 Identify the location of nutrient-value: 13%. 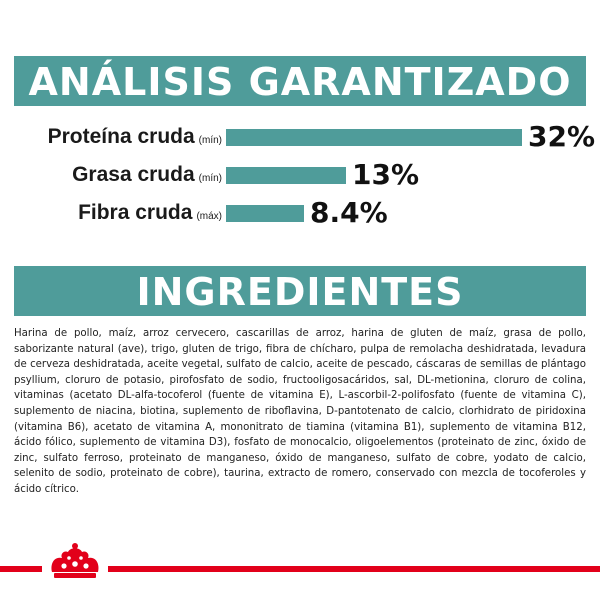
(386, 174).